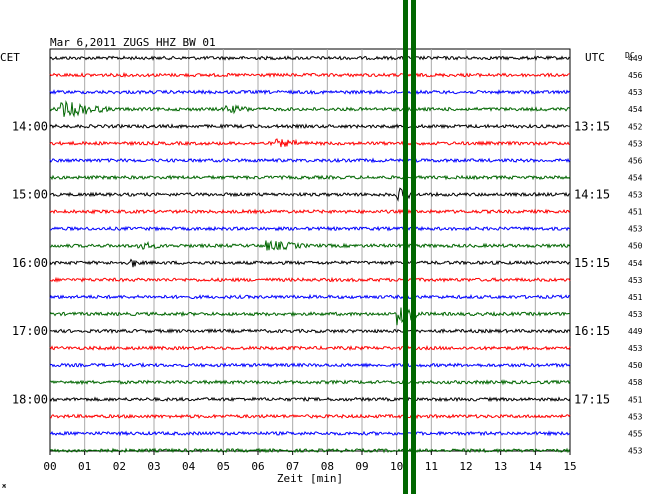  I want to click on x-tick-label: 15, so click(569, 466).